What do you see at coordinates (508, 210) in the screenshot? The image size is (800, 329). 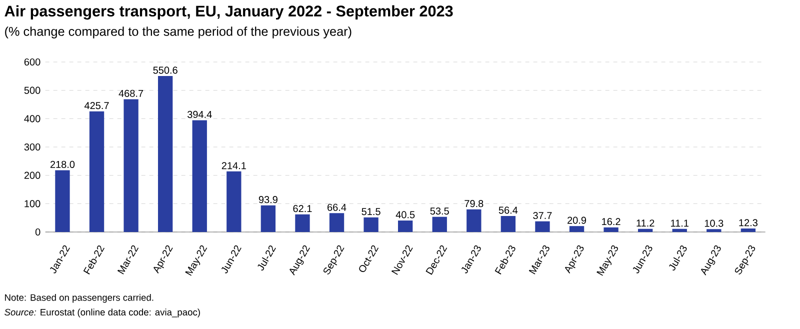 I see `data-label: 56.4` at bounding box center [508, 210].